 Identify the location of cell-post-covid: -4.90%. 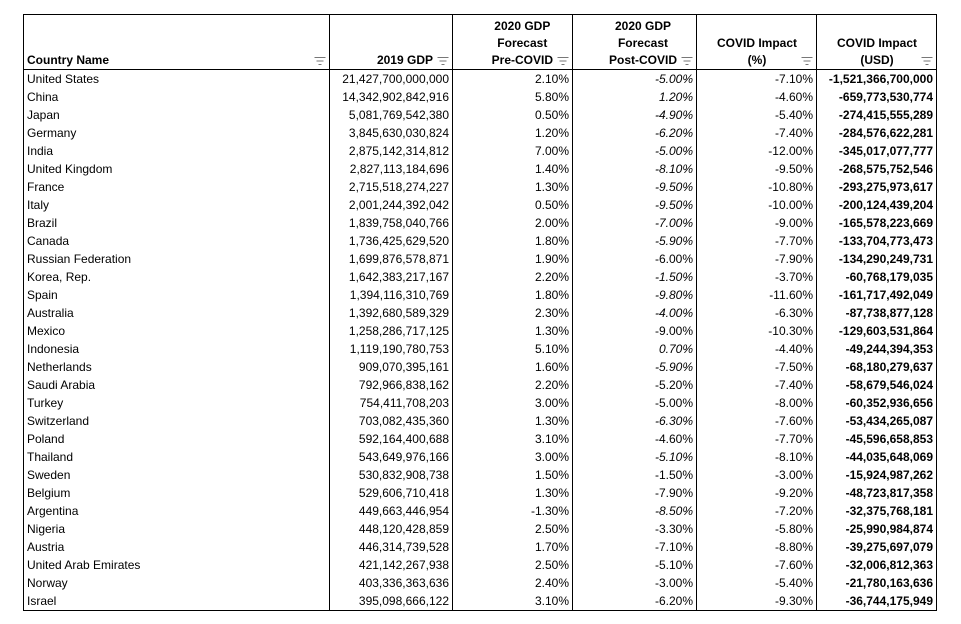
(634, 115).